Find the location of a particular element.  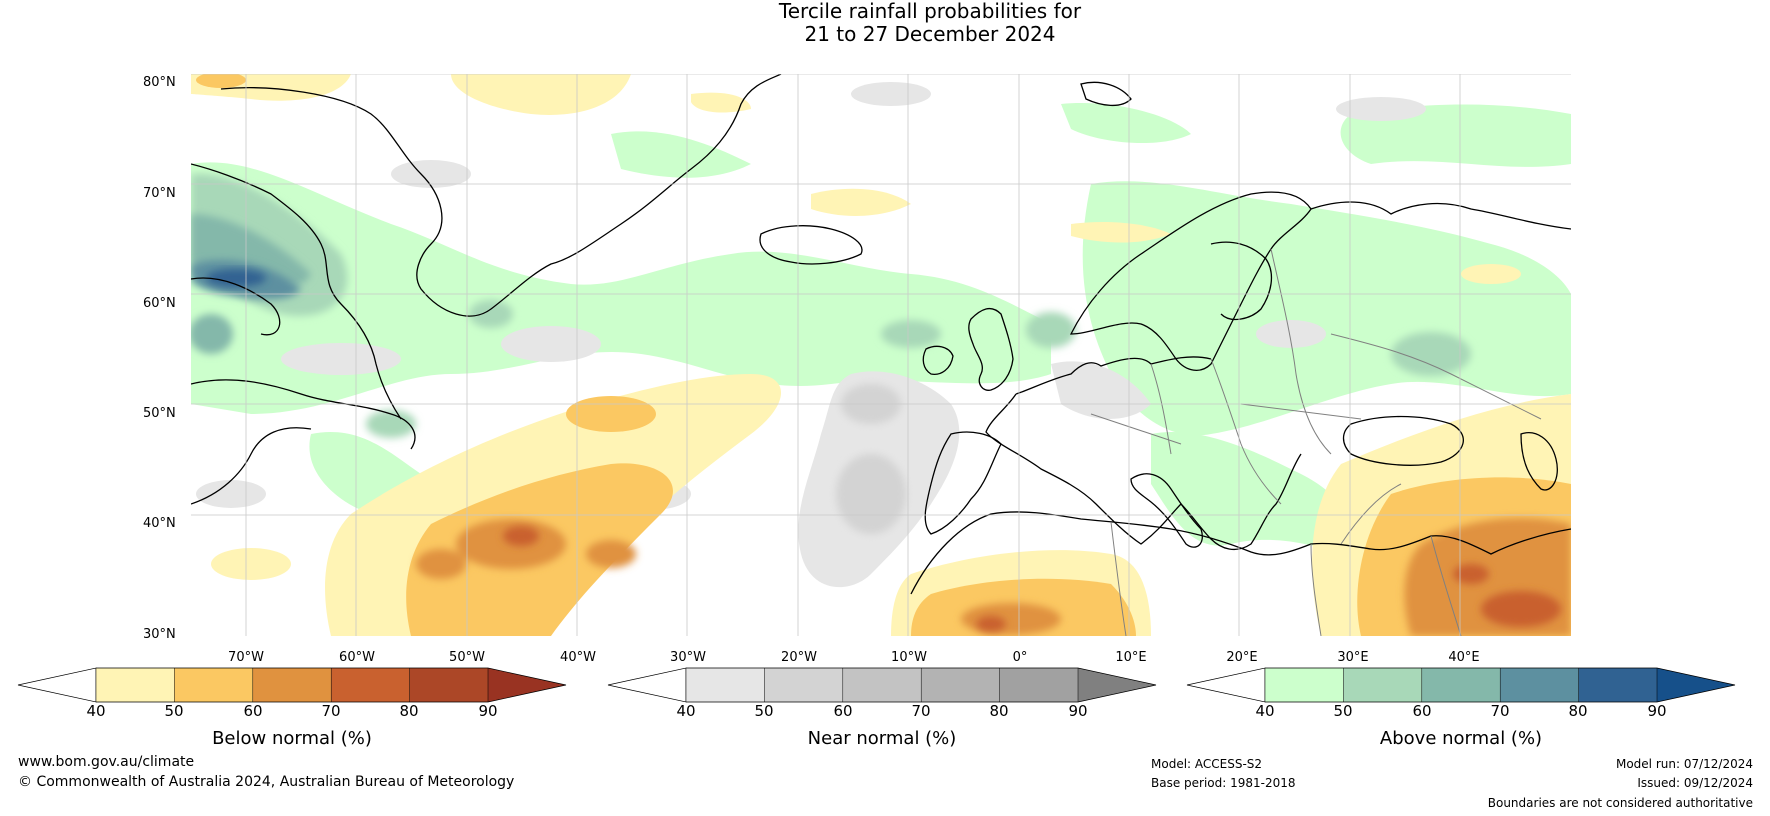

colorbar-above-tick-60: 60 is located at coordinates (1422, 711).